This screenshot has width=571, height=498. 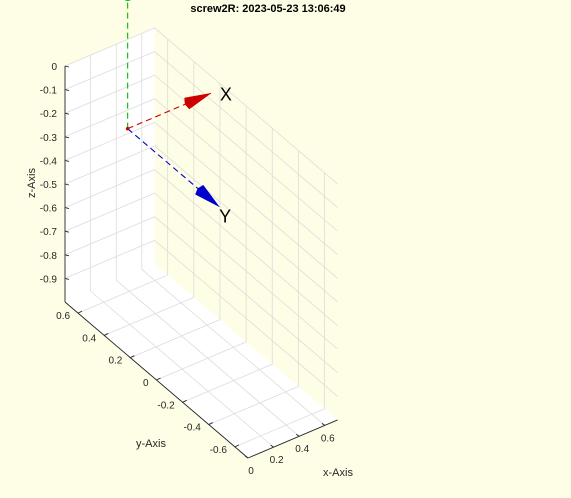 I want to click on x-tick-label: 0.4, so click(x=302, y=449).